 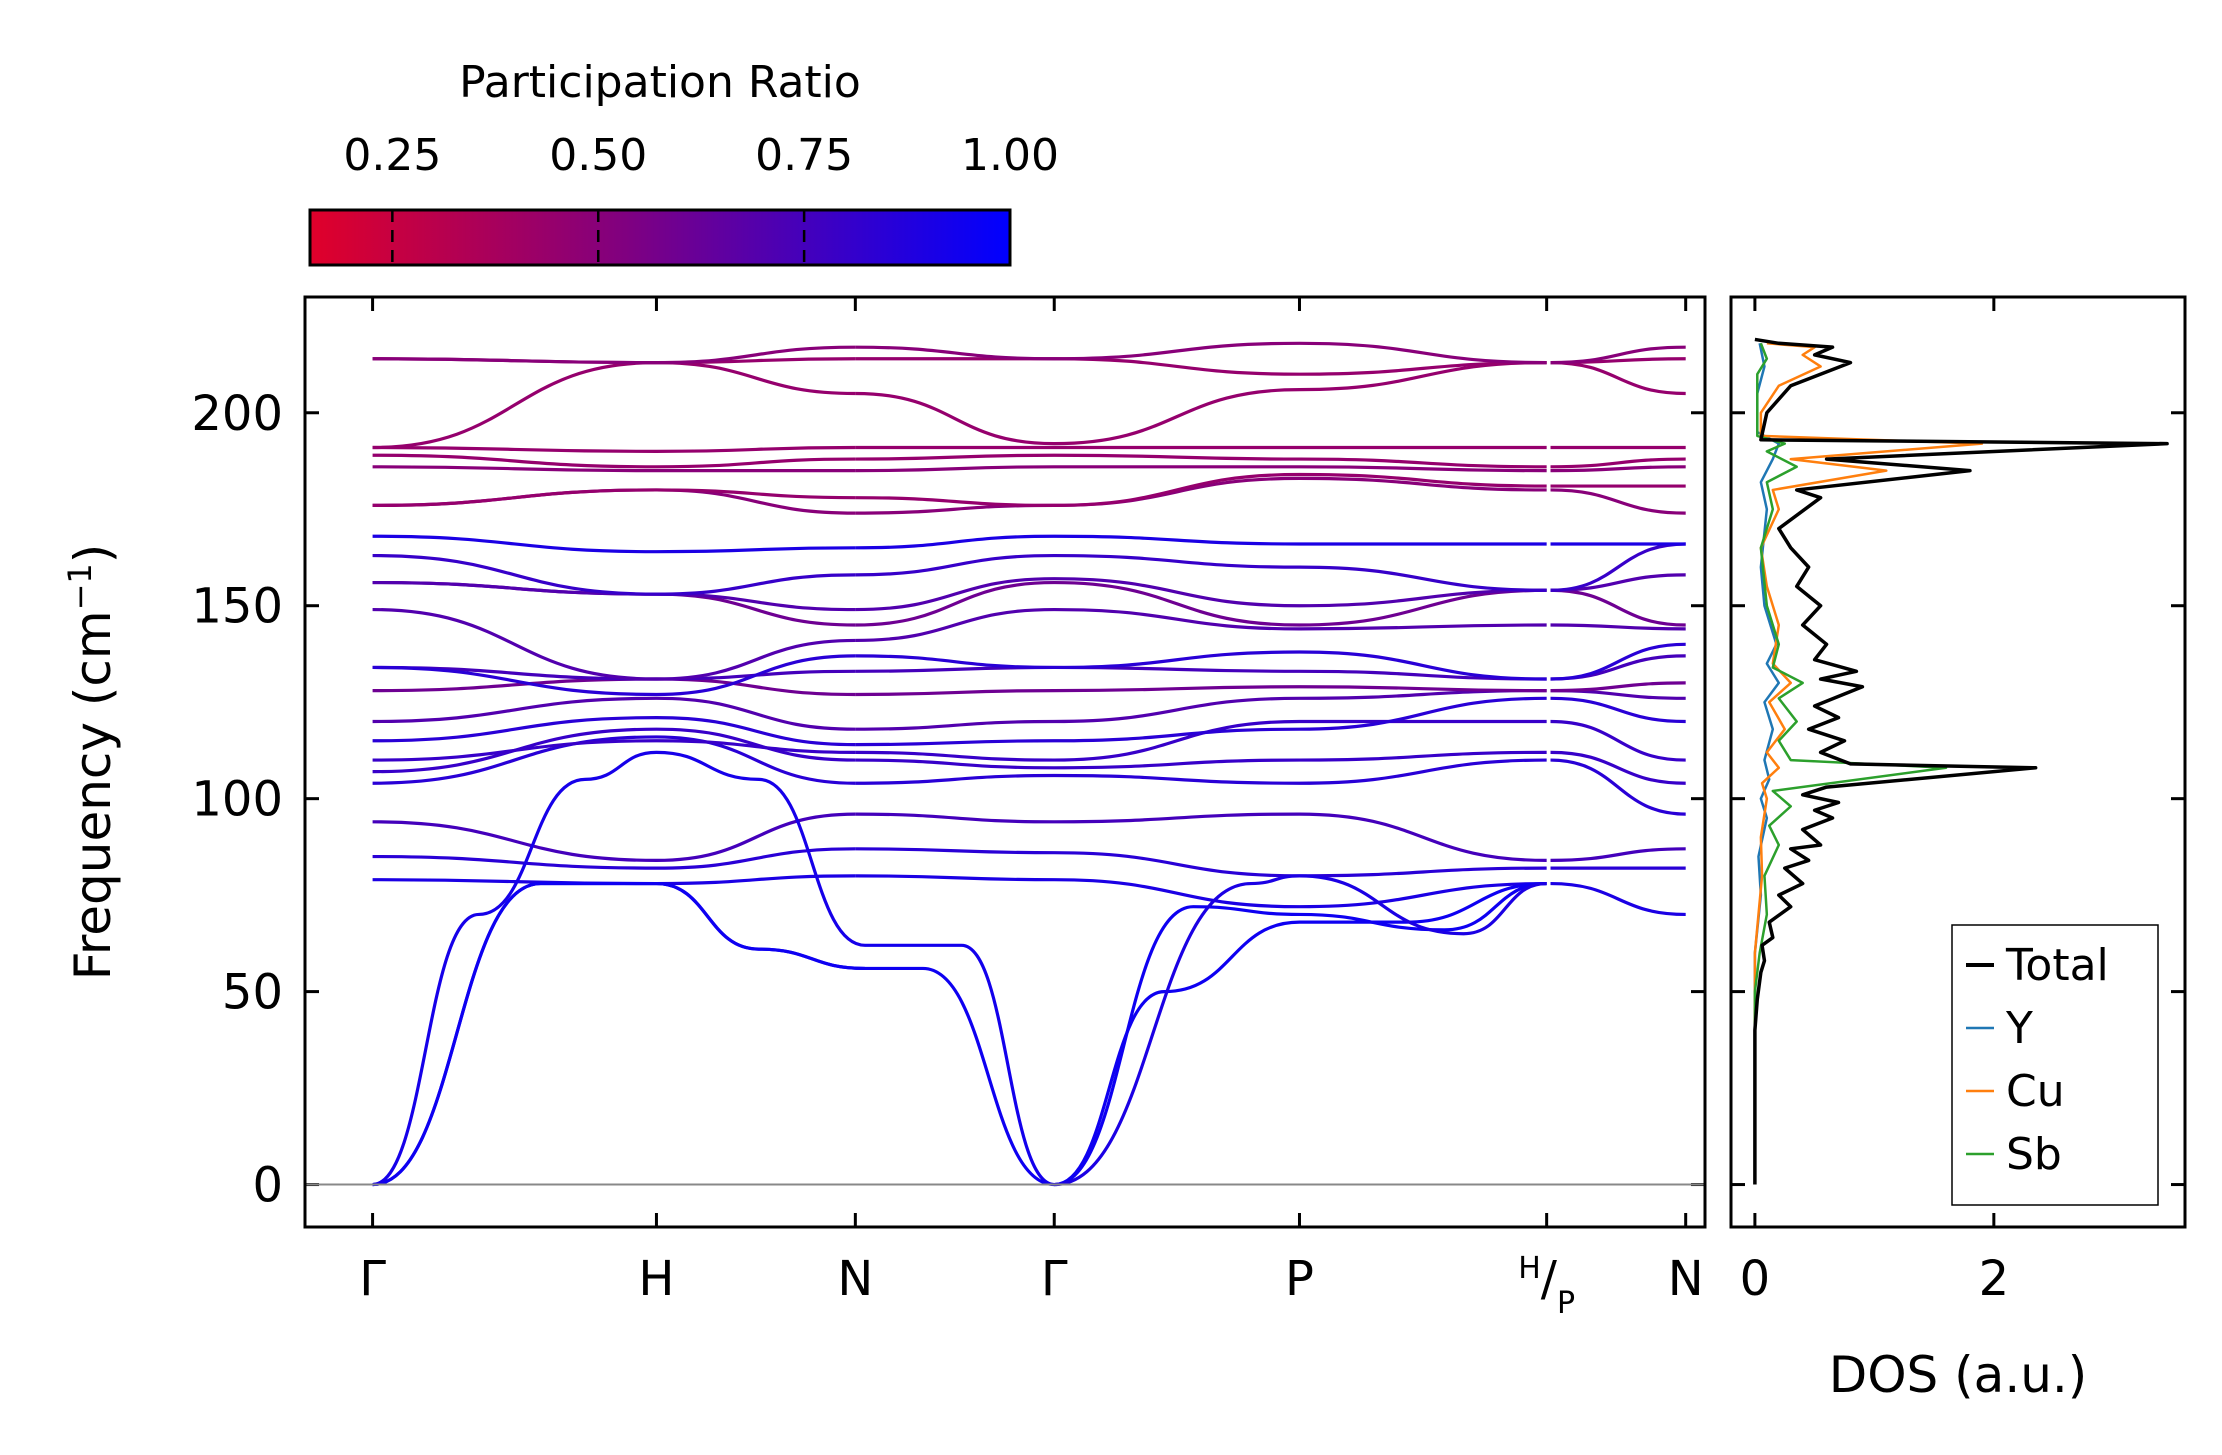 I want to click on colorbar-title: Participation Ratio, so click(x=660, y=82).